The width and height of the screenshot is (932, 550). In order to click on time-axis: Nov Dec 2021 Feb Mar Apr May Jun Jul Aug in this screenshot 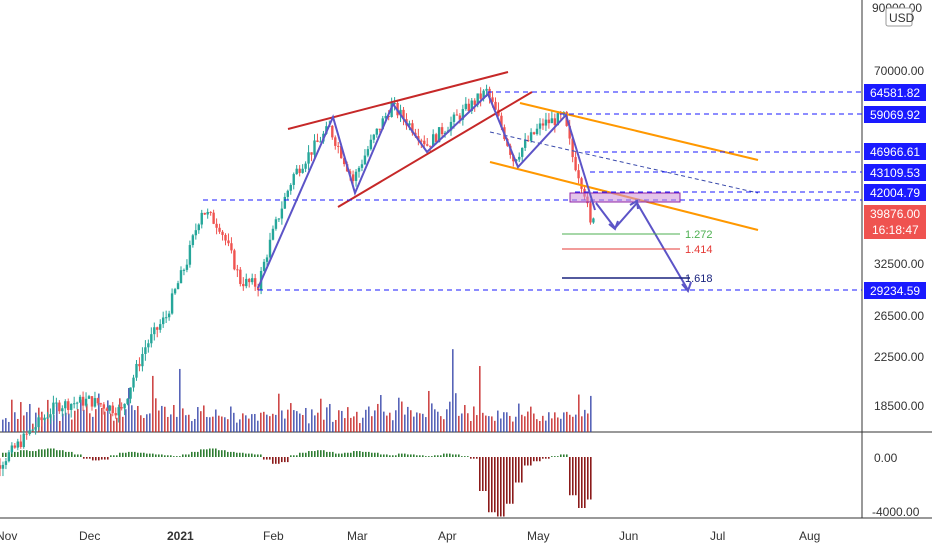, I will do `click(410, 536)`.